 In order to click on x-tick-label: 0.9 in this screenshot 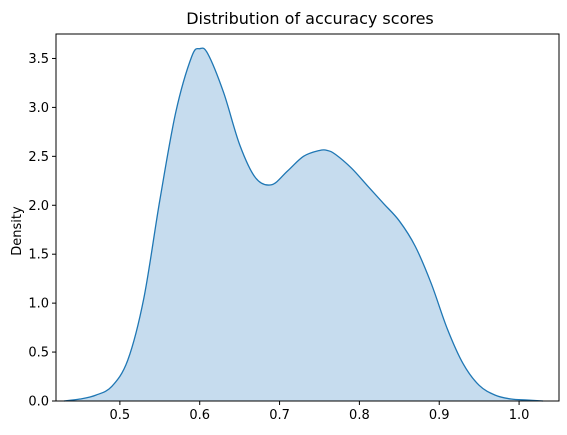, I will do `click(439, 415)`.